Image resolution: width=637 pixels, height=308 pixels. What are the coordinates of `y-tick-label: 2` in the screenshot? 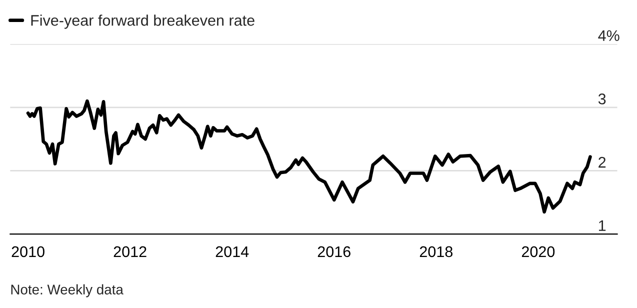 It's located at (602, 162).